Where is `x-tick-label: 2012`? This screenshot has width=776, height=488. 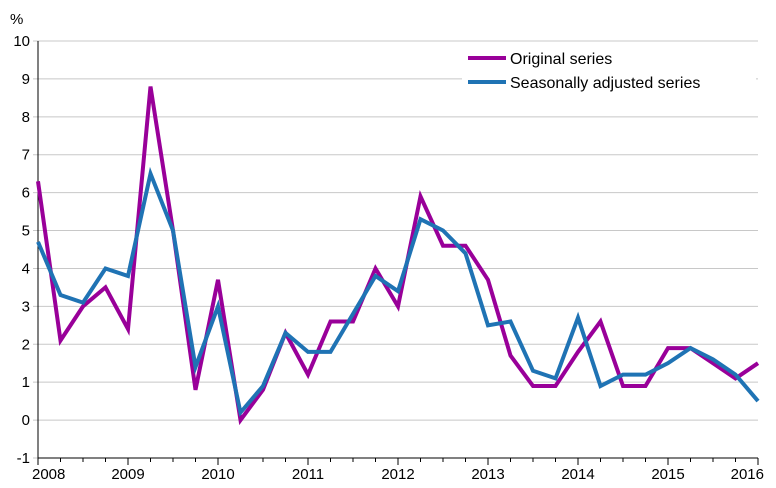
x-tick-label: 2012 is located at coordinates (397, 474).